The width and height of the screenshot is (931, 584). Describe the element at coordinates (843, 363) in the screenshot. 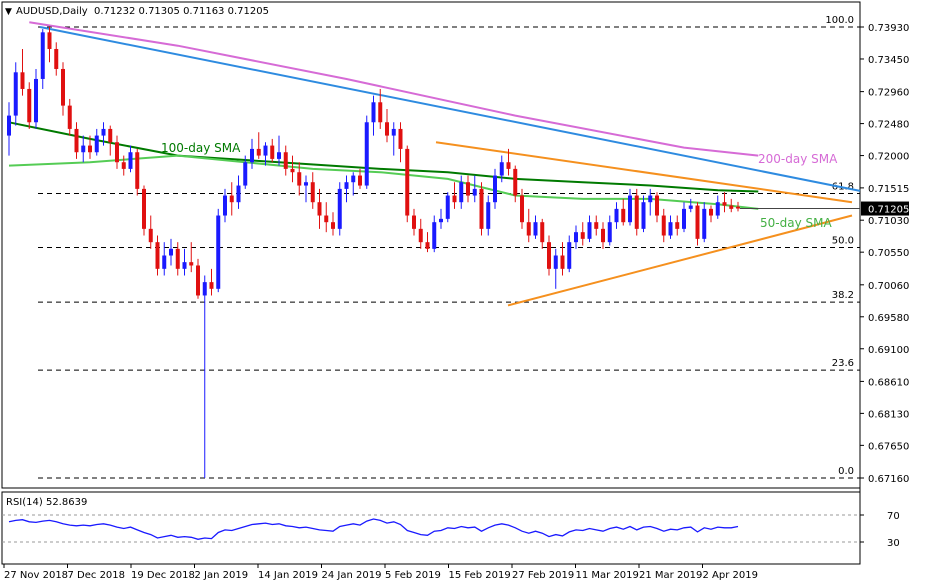

I see `fib-level-label: 23.6` at that location.